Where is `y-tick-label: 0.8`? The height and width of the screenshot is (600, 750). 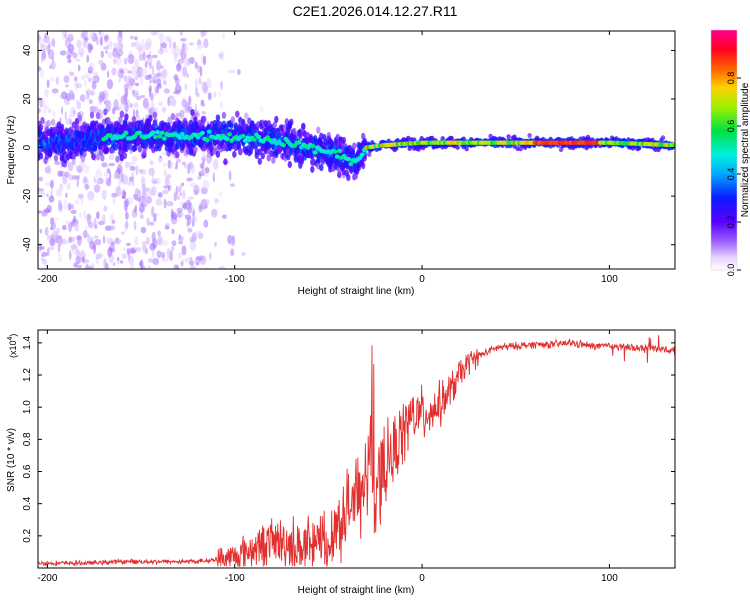 y-tick-label: 0.8 is located at coordinates (27, 439).